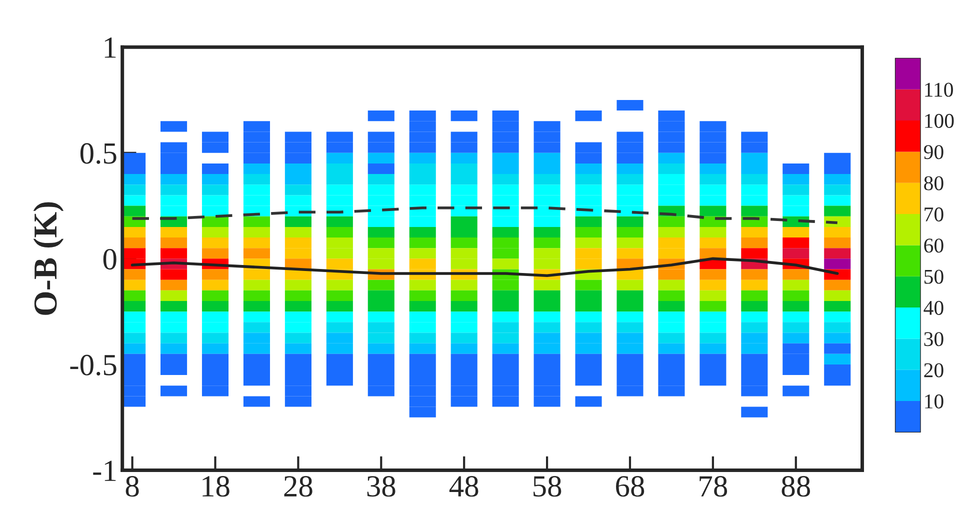 This screenshot has height=529, width=971. What do you see at coordinates (630, 486) in the screenshot?
I see `x-tick-label: 68` at bounding box center [630, 486].